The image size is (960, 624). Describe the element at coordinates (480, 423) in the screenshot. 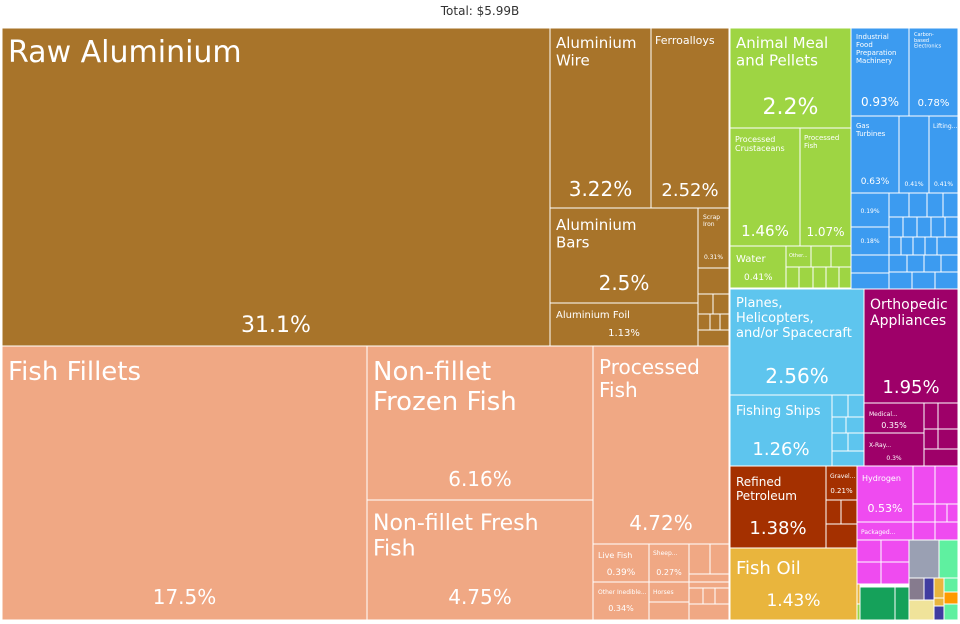

I see `non-fillet-frozen-fish-tile` at that location.